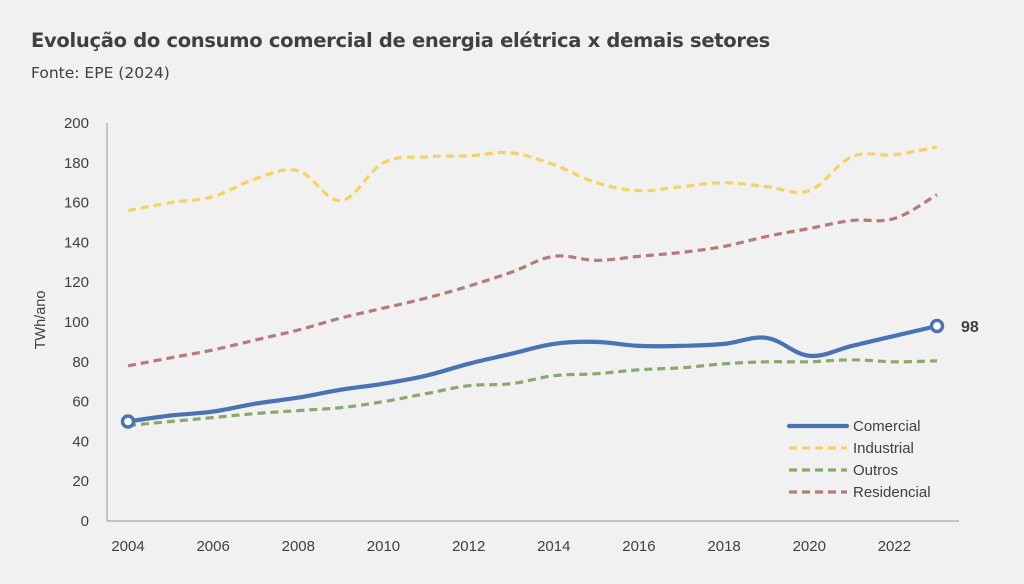  I want to click on legend-item-comercial: Comercial, so click(853, 426).